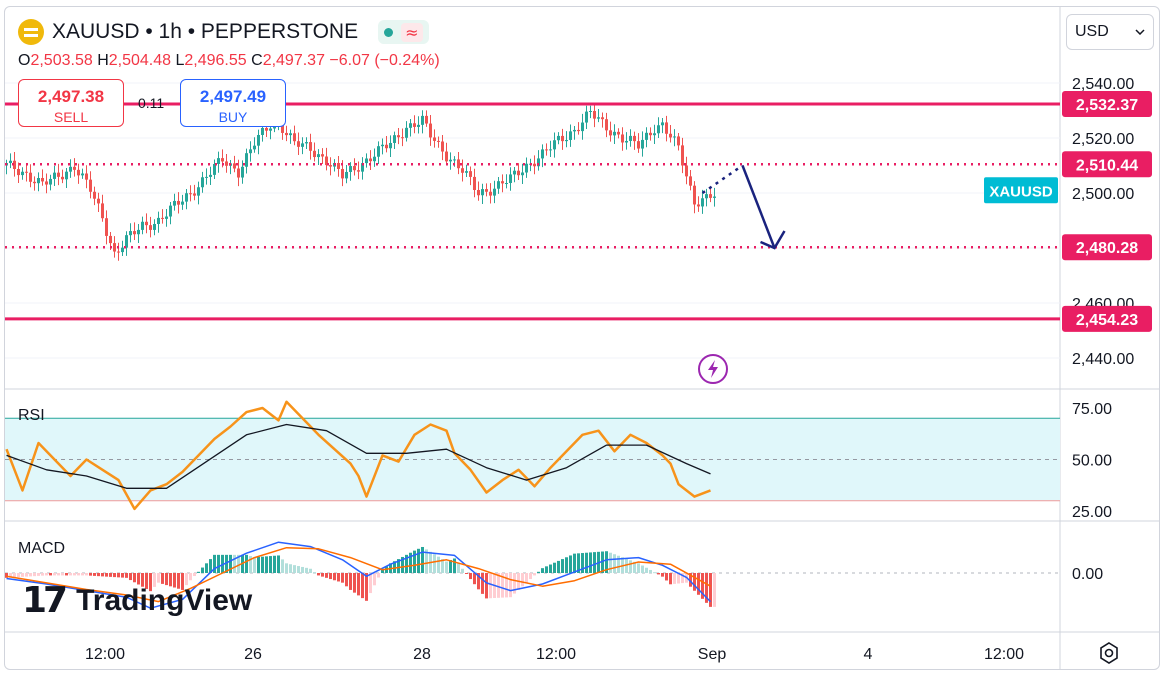 The height and width of the screenshot is (675, 1166). I want to click on close-label: C, so click(257, 60).